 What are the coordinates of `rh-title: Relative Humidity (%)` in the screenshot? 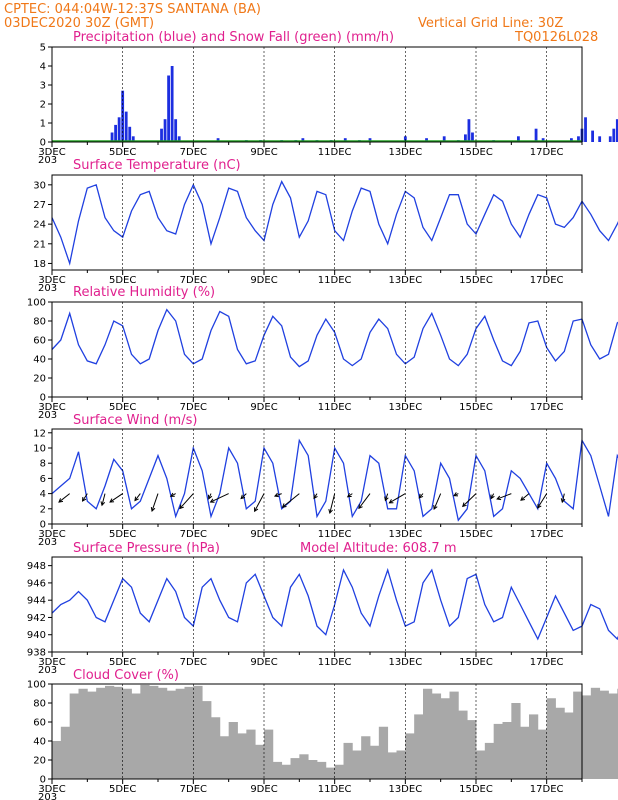 It's located at (144, 292).